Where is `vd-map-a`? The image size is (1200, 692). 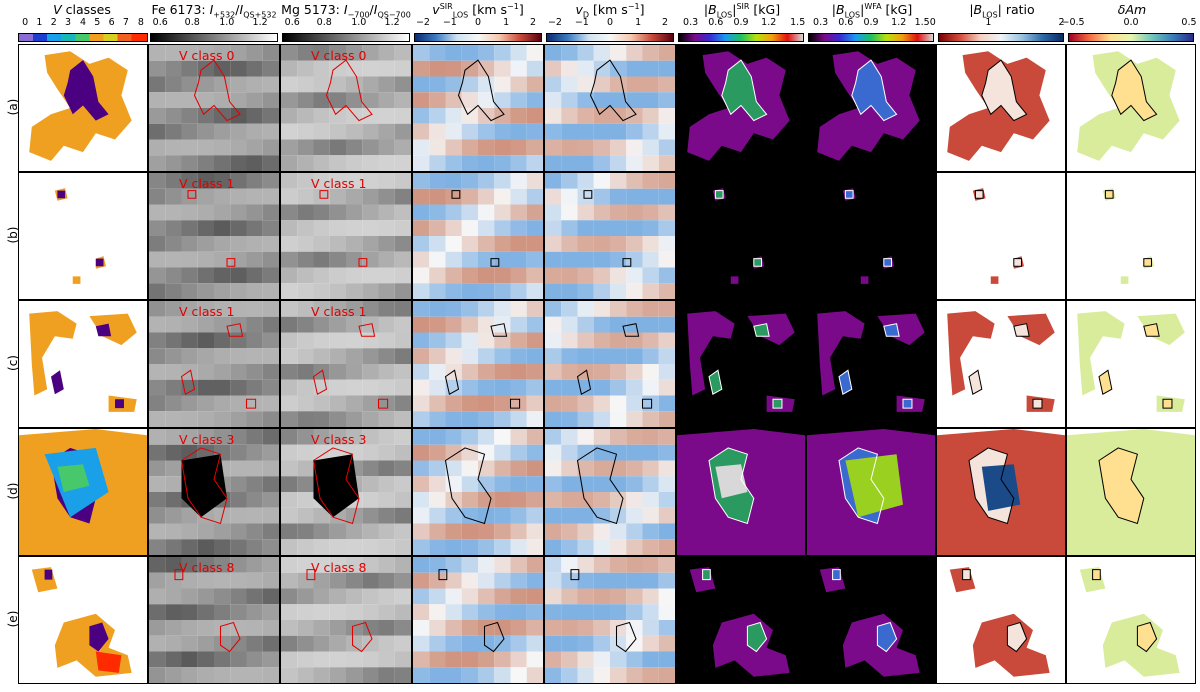
vd-map-a is located at coordinates (610, 108).